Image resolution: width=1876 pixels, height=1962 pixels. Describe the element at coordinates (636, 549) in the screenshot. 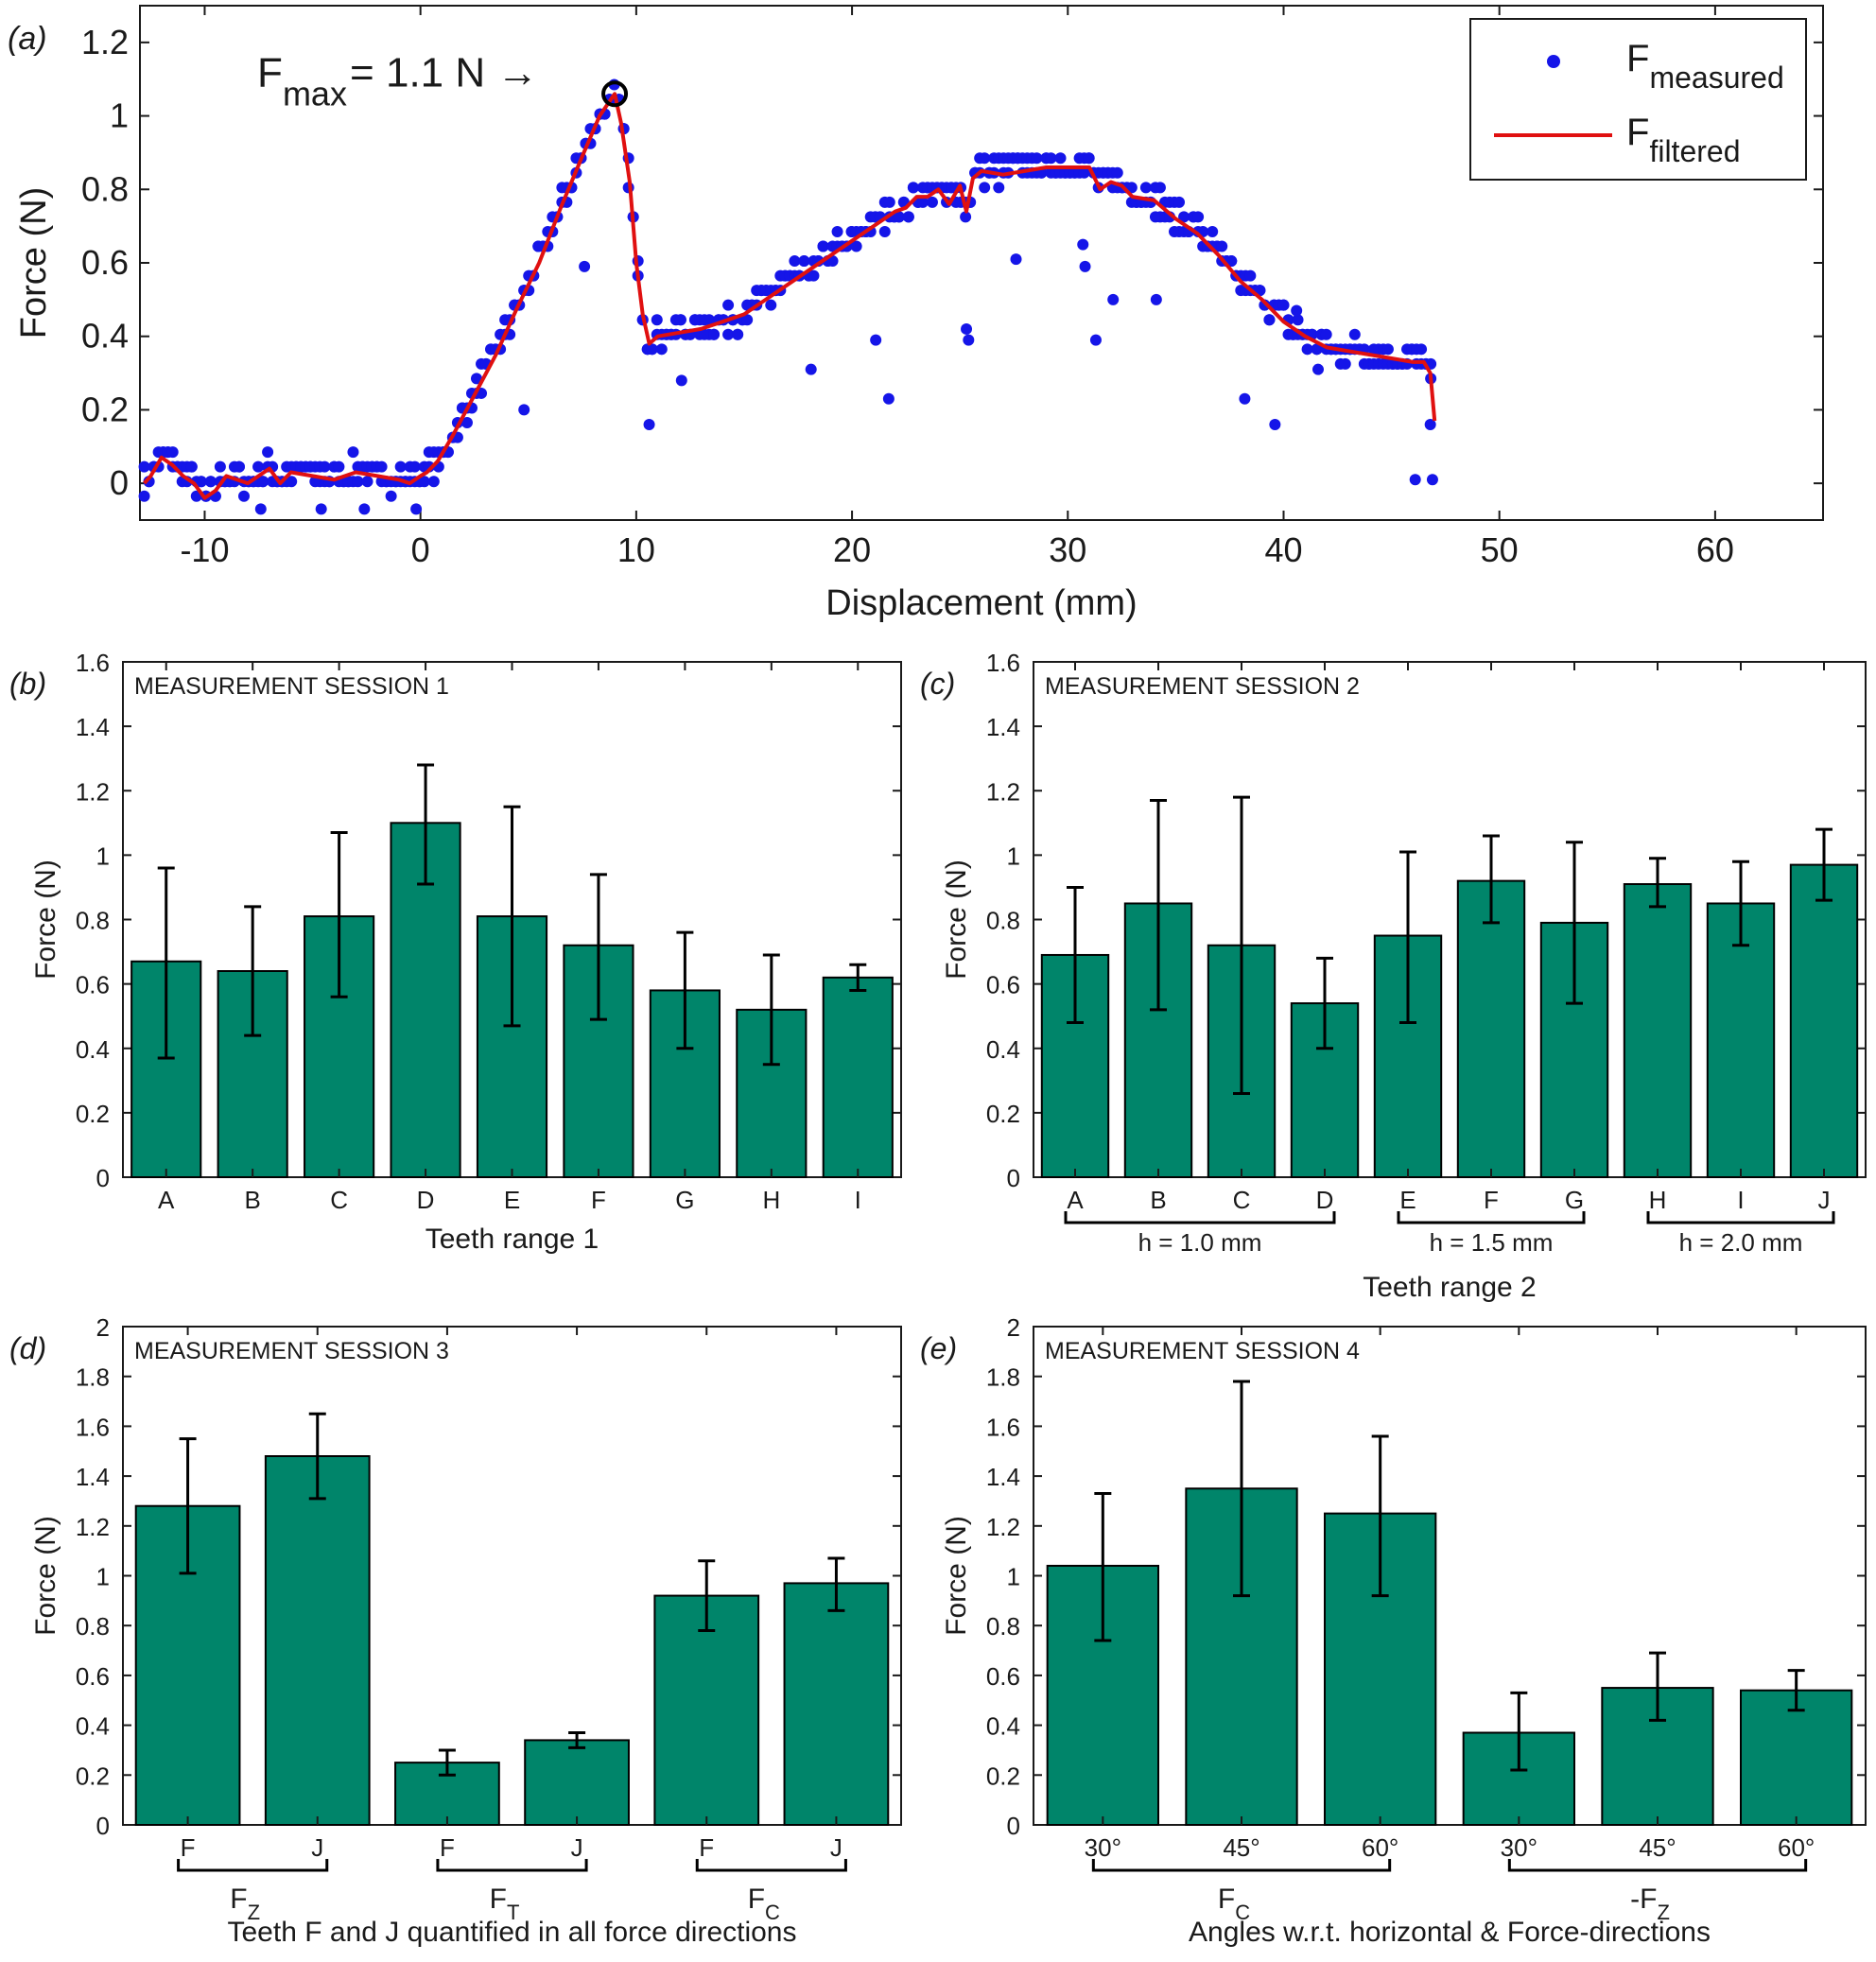

I see `x-tick-label: 10` at that location.